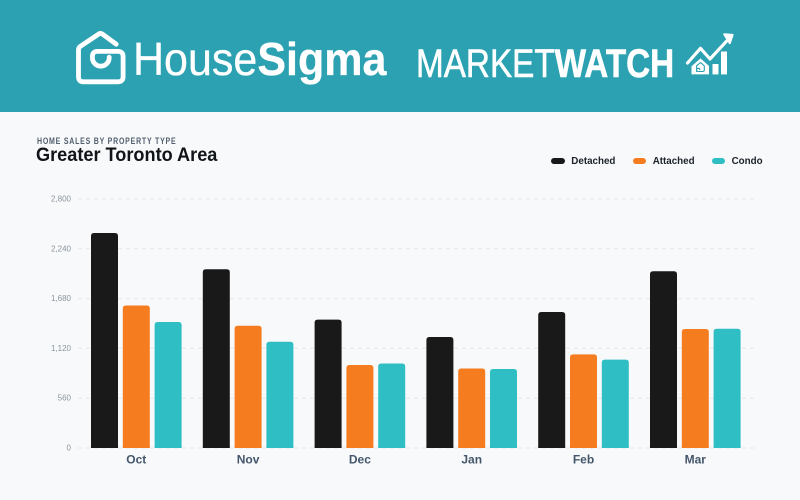 The image size is (800, 500). I want to click on svg-text: Nov, so click(248, 460).